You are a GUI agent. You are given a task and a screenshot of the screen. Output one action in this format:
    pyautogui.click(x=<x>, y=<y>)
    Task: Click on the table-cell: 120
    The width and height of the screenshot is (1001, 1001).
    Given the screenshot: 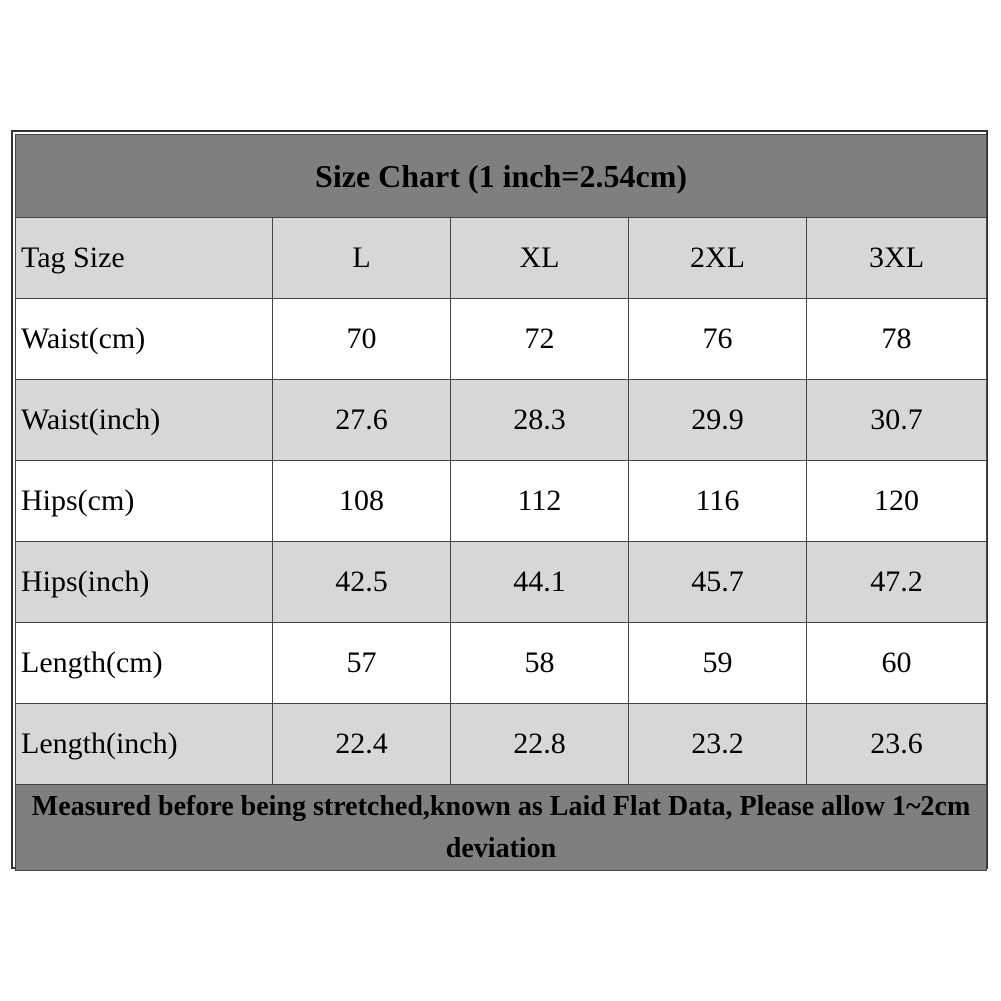 What is the action you would take?
    pyautogui.click(x=896, y=501)
    